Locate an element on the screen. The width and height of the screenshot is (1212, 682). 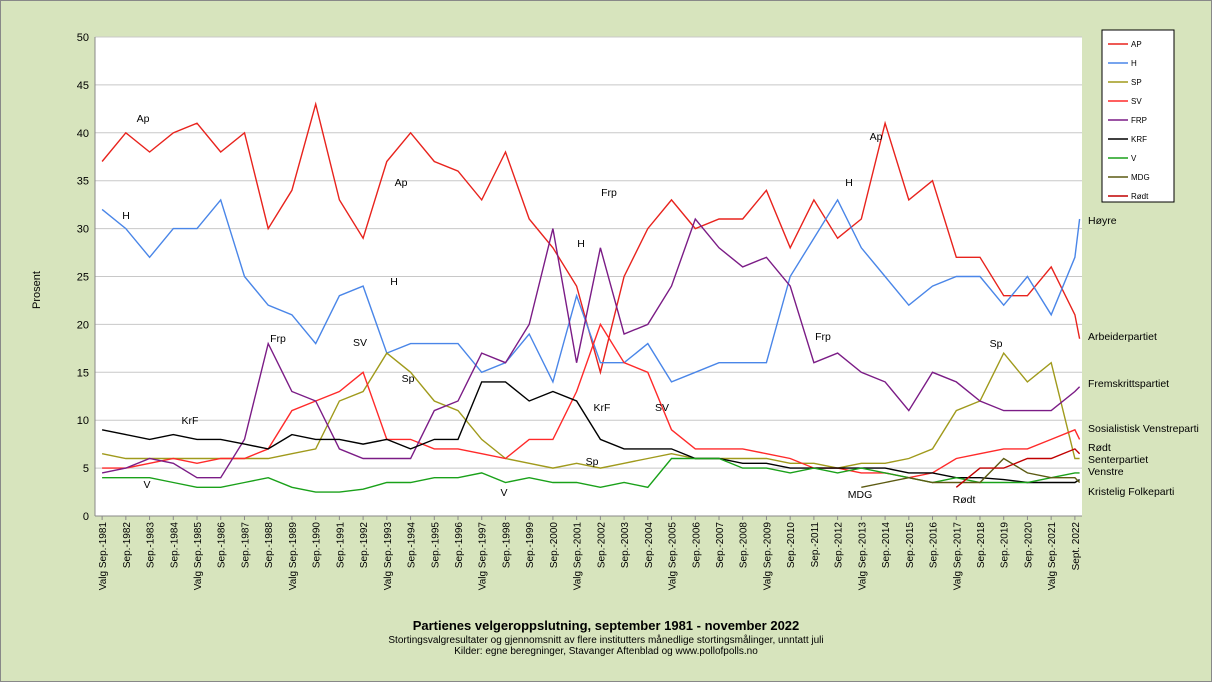
x-tick-label: Sep.-1992 is located at coordinates (364, 545).